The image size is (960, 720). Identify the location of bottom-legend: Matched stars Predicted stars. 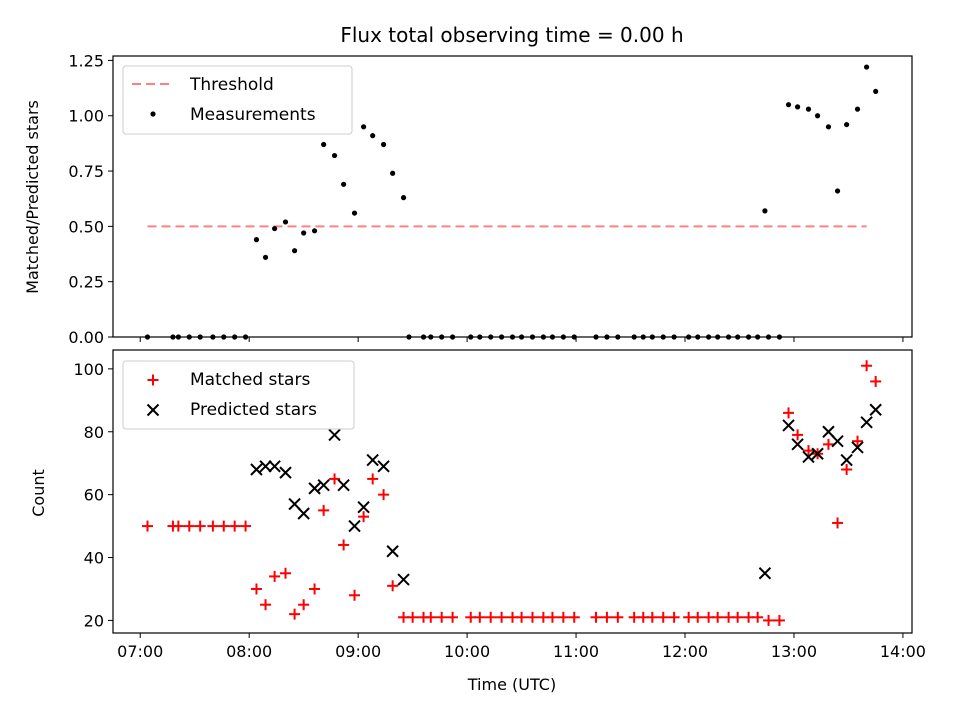
(238, 395).